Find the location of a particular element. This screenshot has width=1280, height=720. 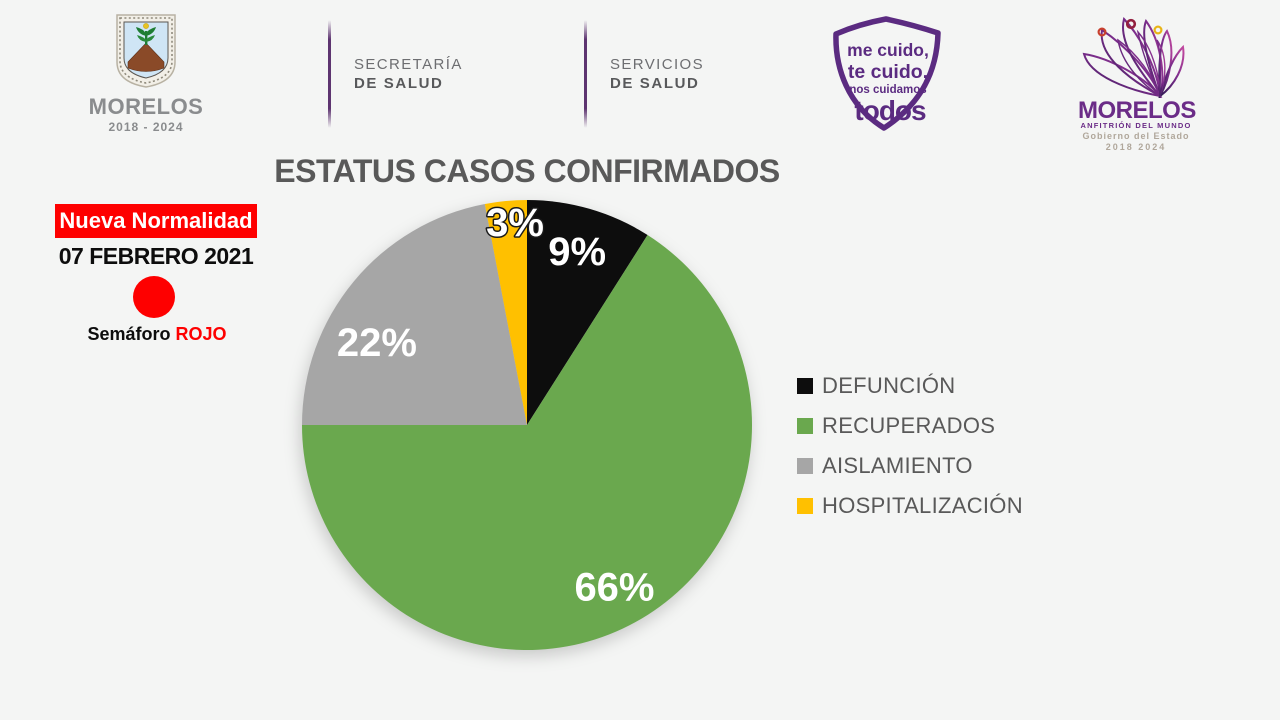

semaforo-line: Semáforo ROJO is located at coordinates (157, 334).